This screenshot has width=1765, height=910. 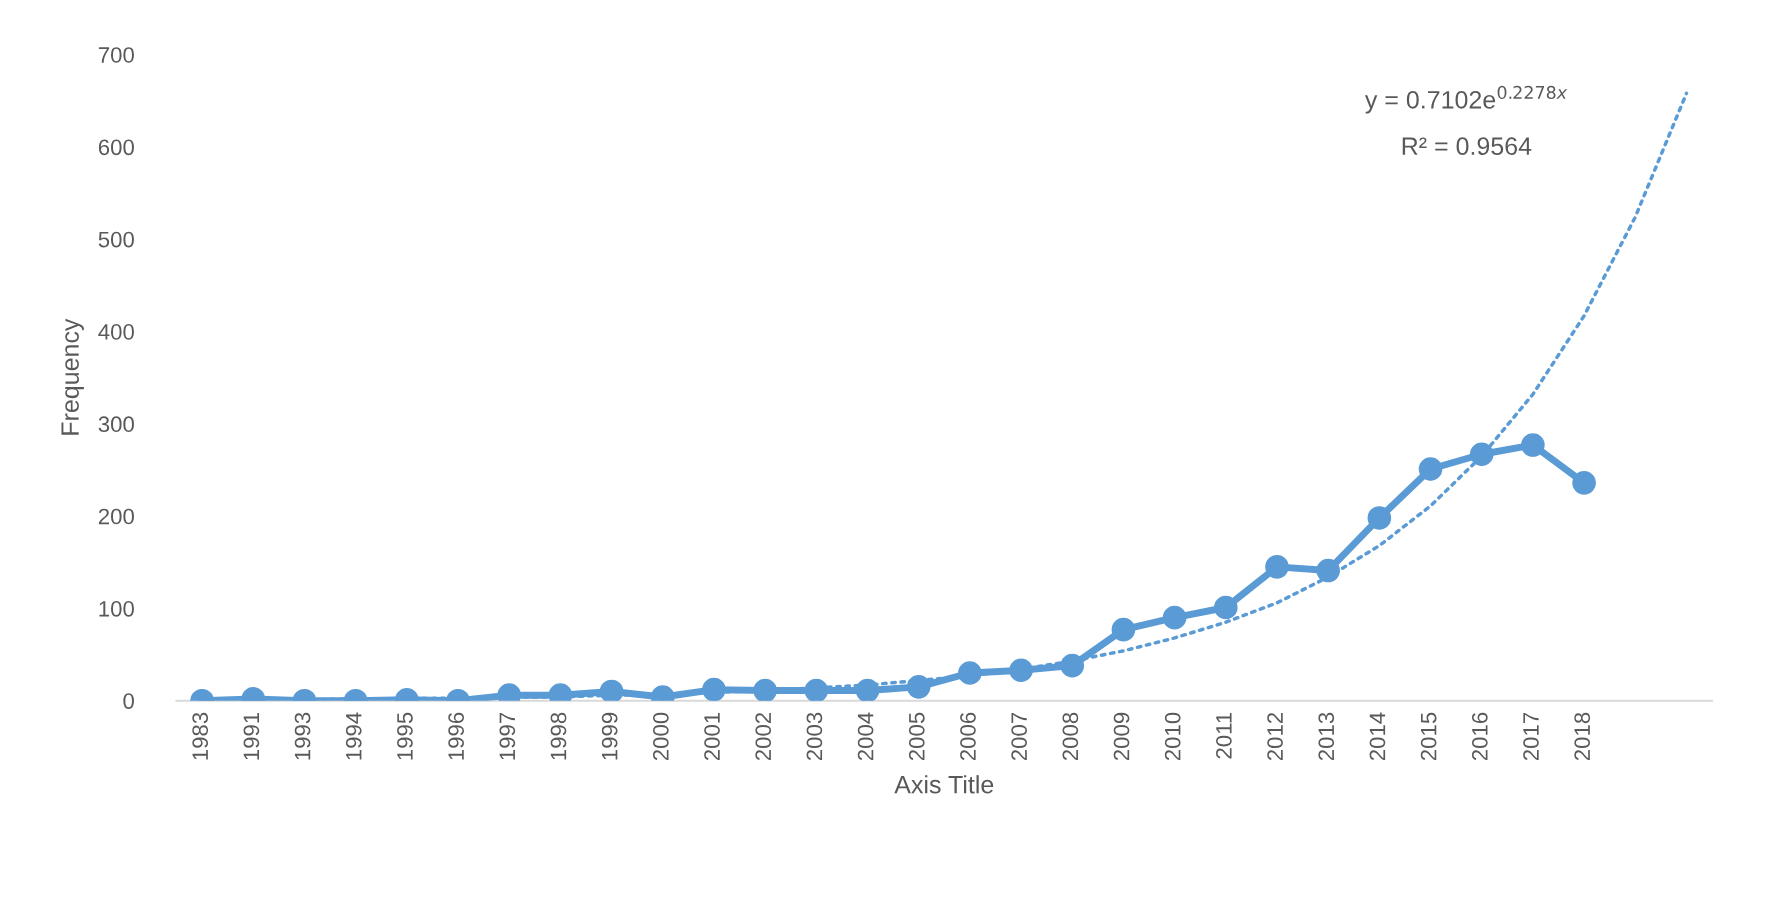 What do you see at coordinates (405, 736) in the screenshot?
I see `x-tick-label: 1995` at bounding box center [405, 736].